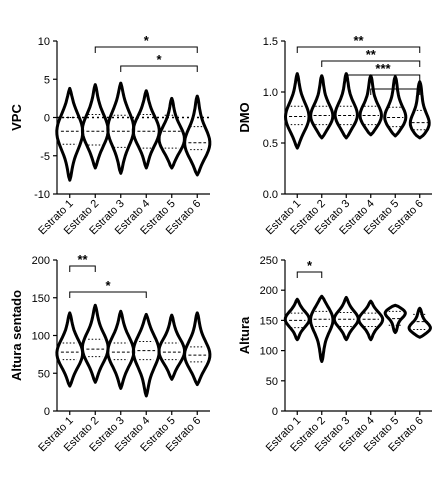 The height and width of the screenshot is (477, 442). I want to click on y-tick-label: 10, so click(44, 42).